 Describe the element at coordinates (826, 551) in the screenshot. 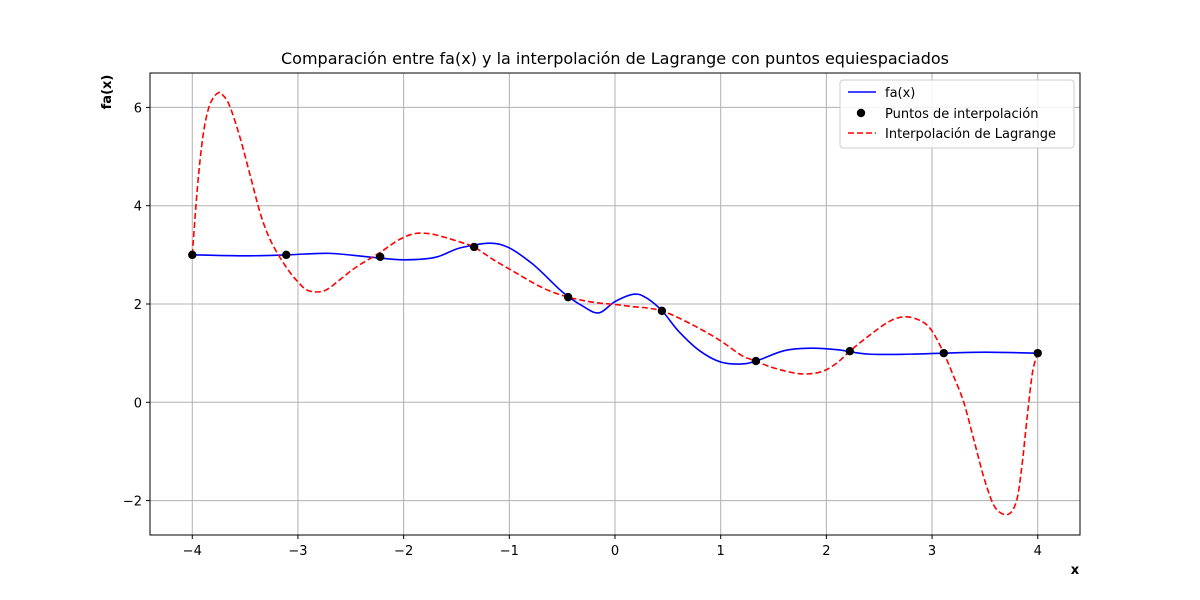

I see `x-tick-label: 2` at that location.